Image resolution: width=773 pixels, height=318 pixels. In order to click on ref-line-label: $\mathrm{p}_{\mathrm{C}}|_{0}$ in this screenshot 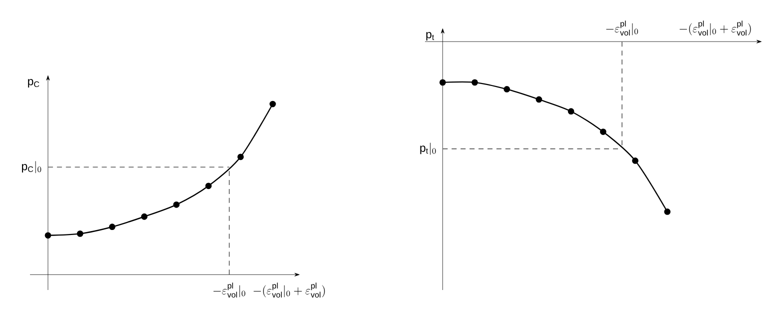, I will do `click(32, 167)`.